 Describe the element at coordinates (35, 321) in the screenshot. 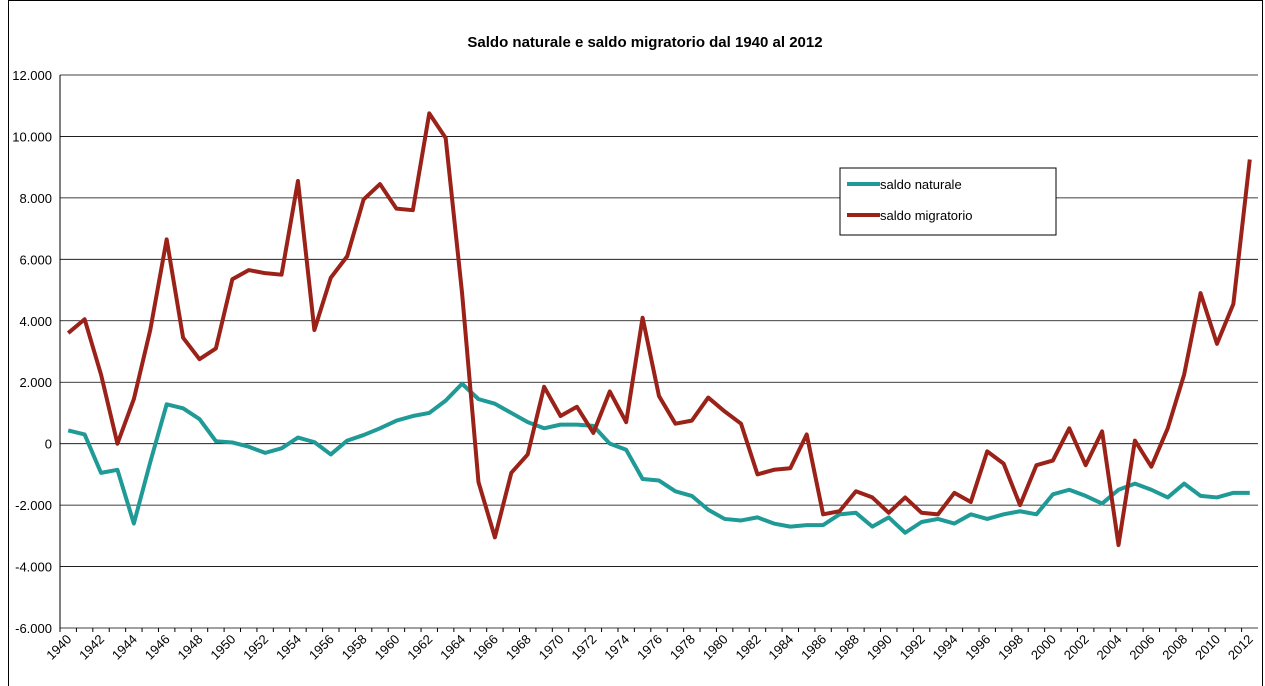

I see `y-tick-label: 4.000` at that location.